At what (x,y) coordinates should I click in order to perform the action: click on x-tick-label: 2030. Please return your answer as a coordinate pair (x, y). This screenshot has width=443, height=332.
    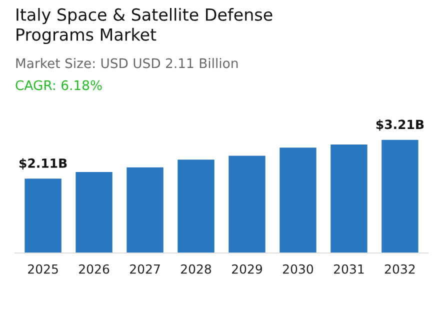
    Looking at the image, I should click on (298, 269).